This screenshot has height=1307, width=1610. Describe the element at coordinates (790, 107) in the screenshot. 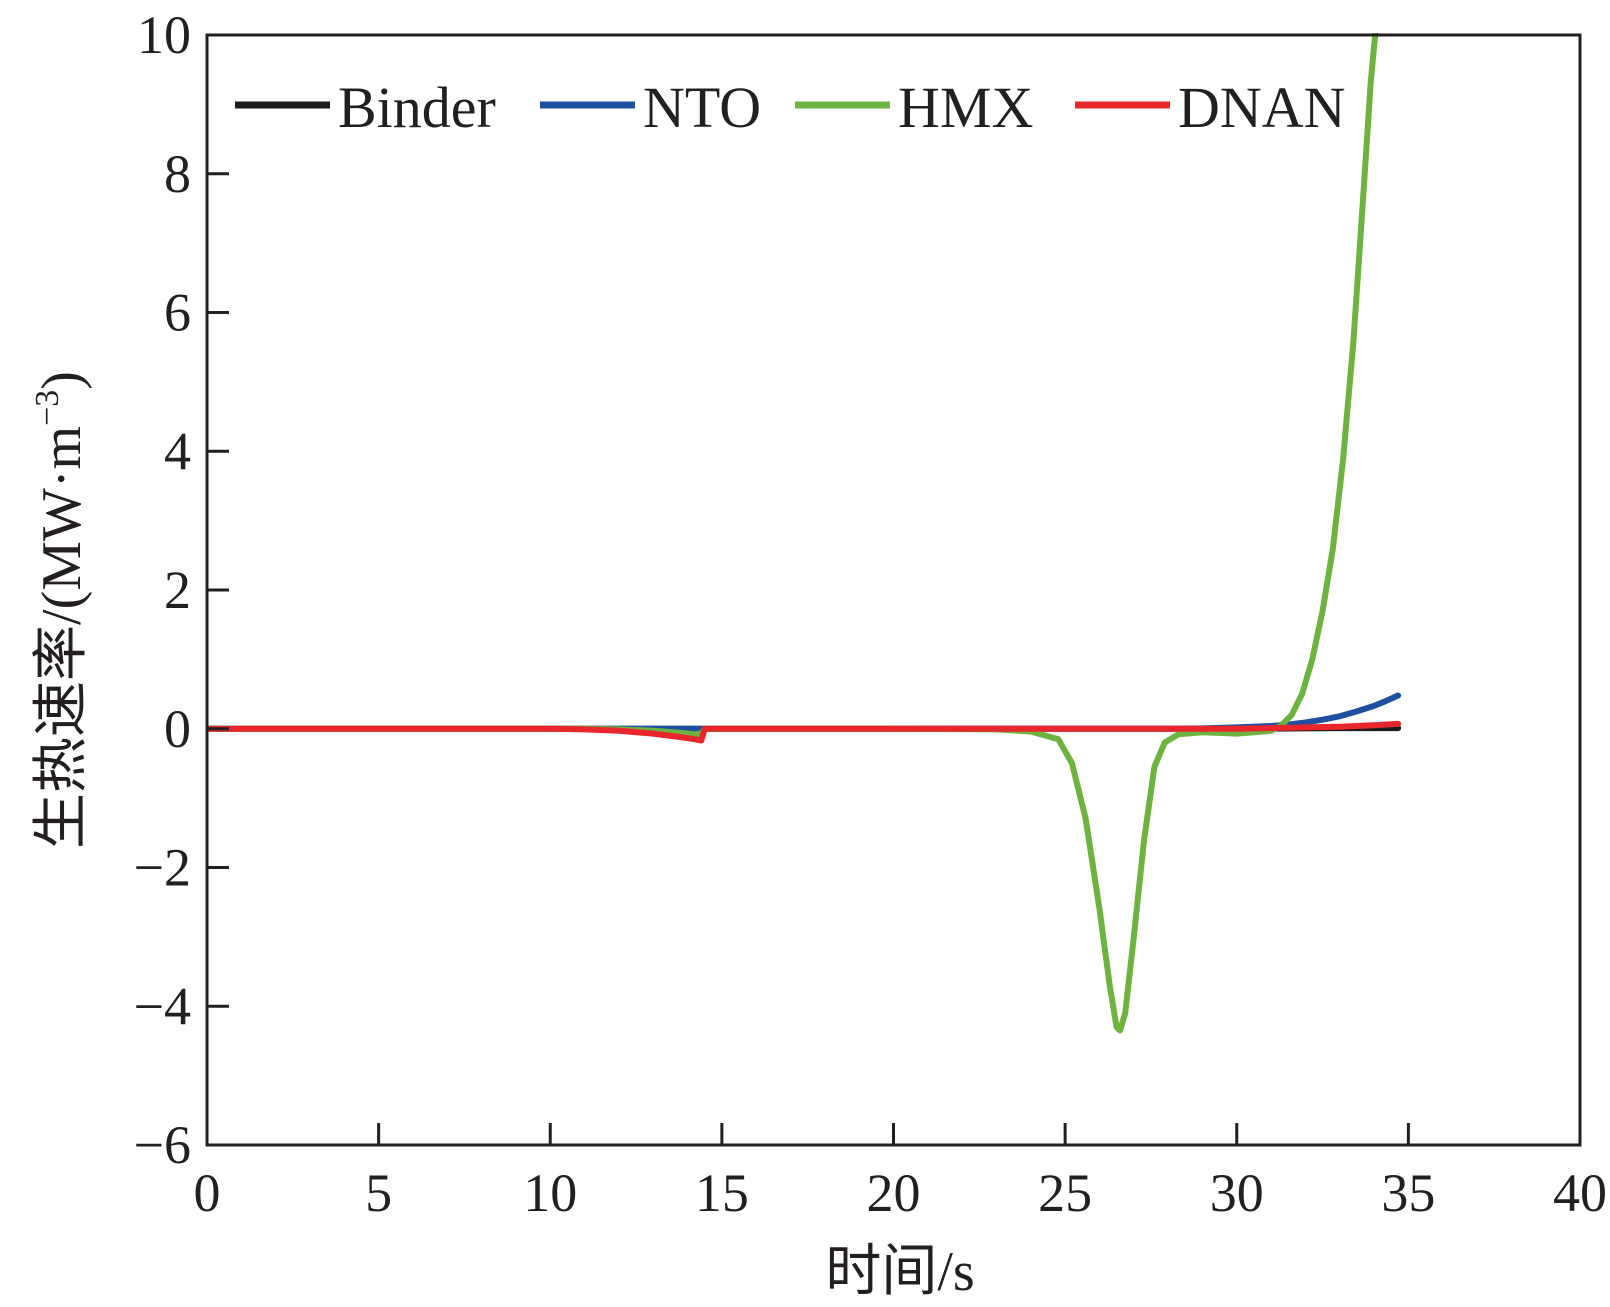

I see `legend: Binder NTO HMX DNAN` at that location.